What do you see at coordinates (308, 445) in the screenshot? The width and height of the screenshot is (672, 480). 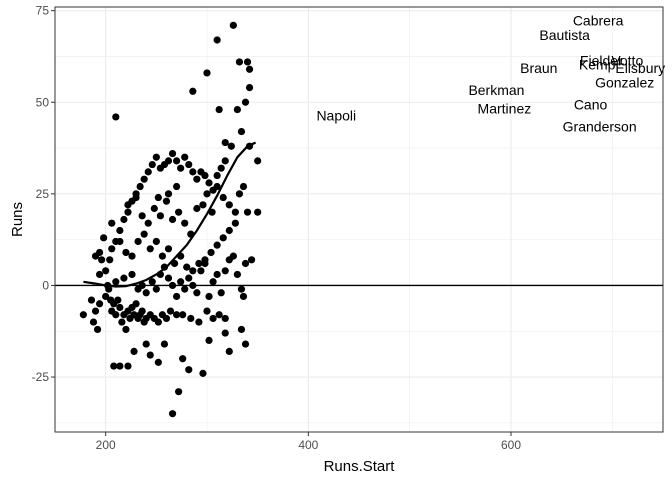 I see `x-tick-label: 400` at bounding box center [308, 445].